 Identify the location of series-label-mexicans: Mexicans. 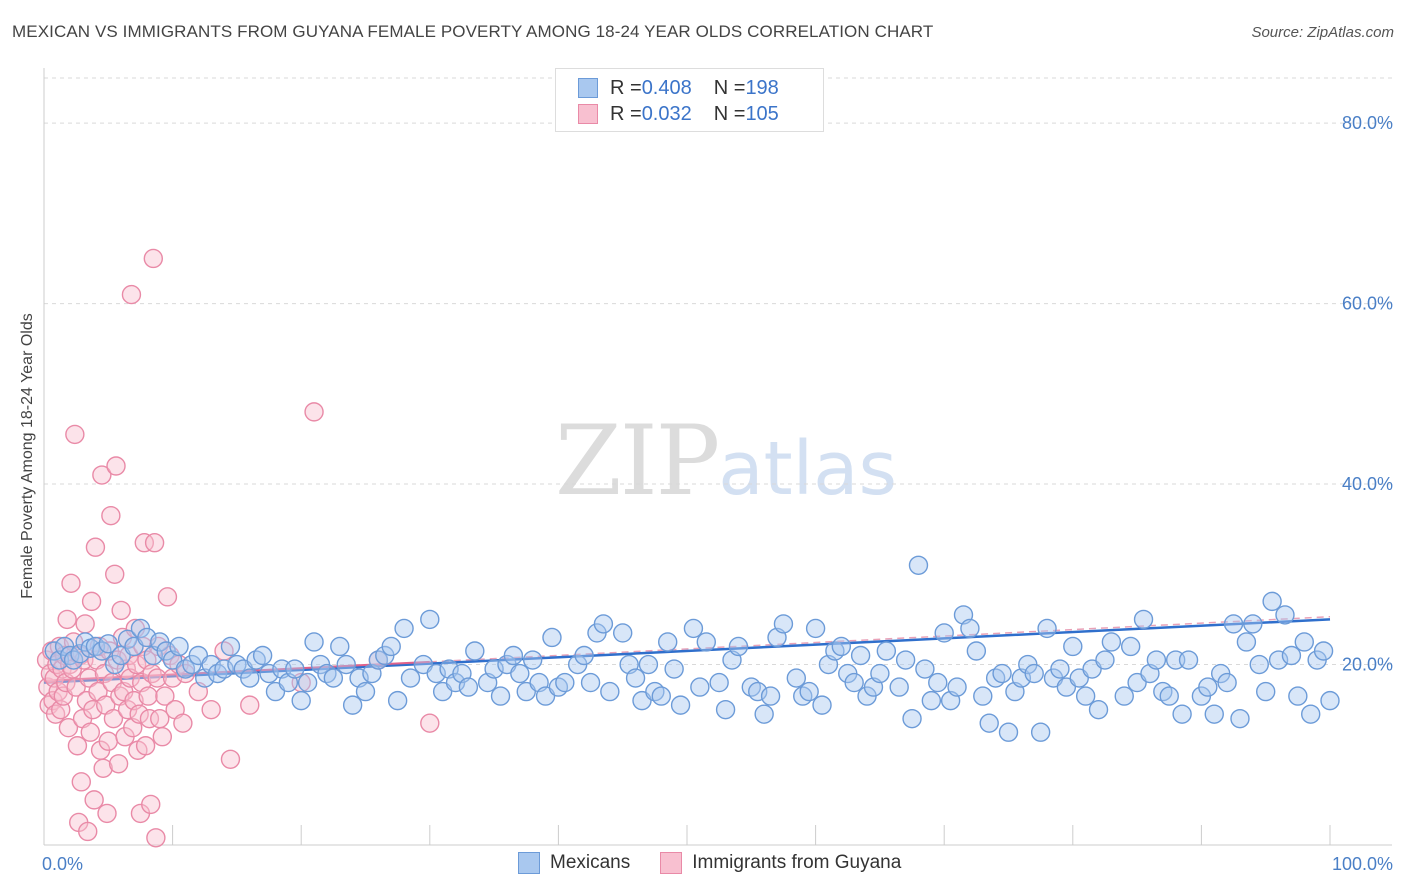
(590, 862).